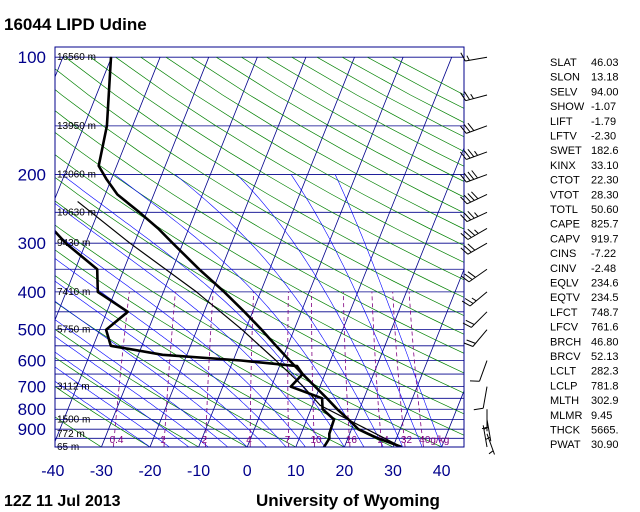 This screenshot has width=640, height=512. What do you see at coordinates (563, 372) in the screenshot?
I see `index-key: LCLT` at bounding box center [563, 372].